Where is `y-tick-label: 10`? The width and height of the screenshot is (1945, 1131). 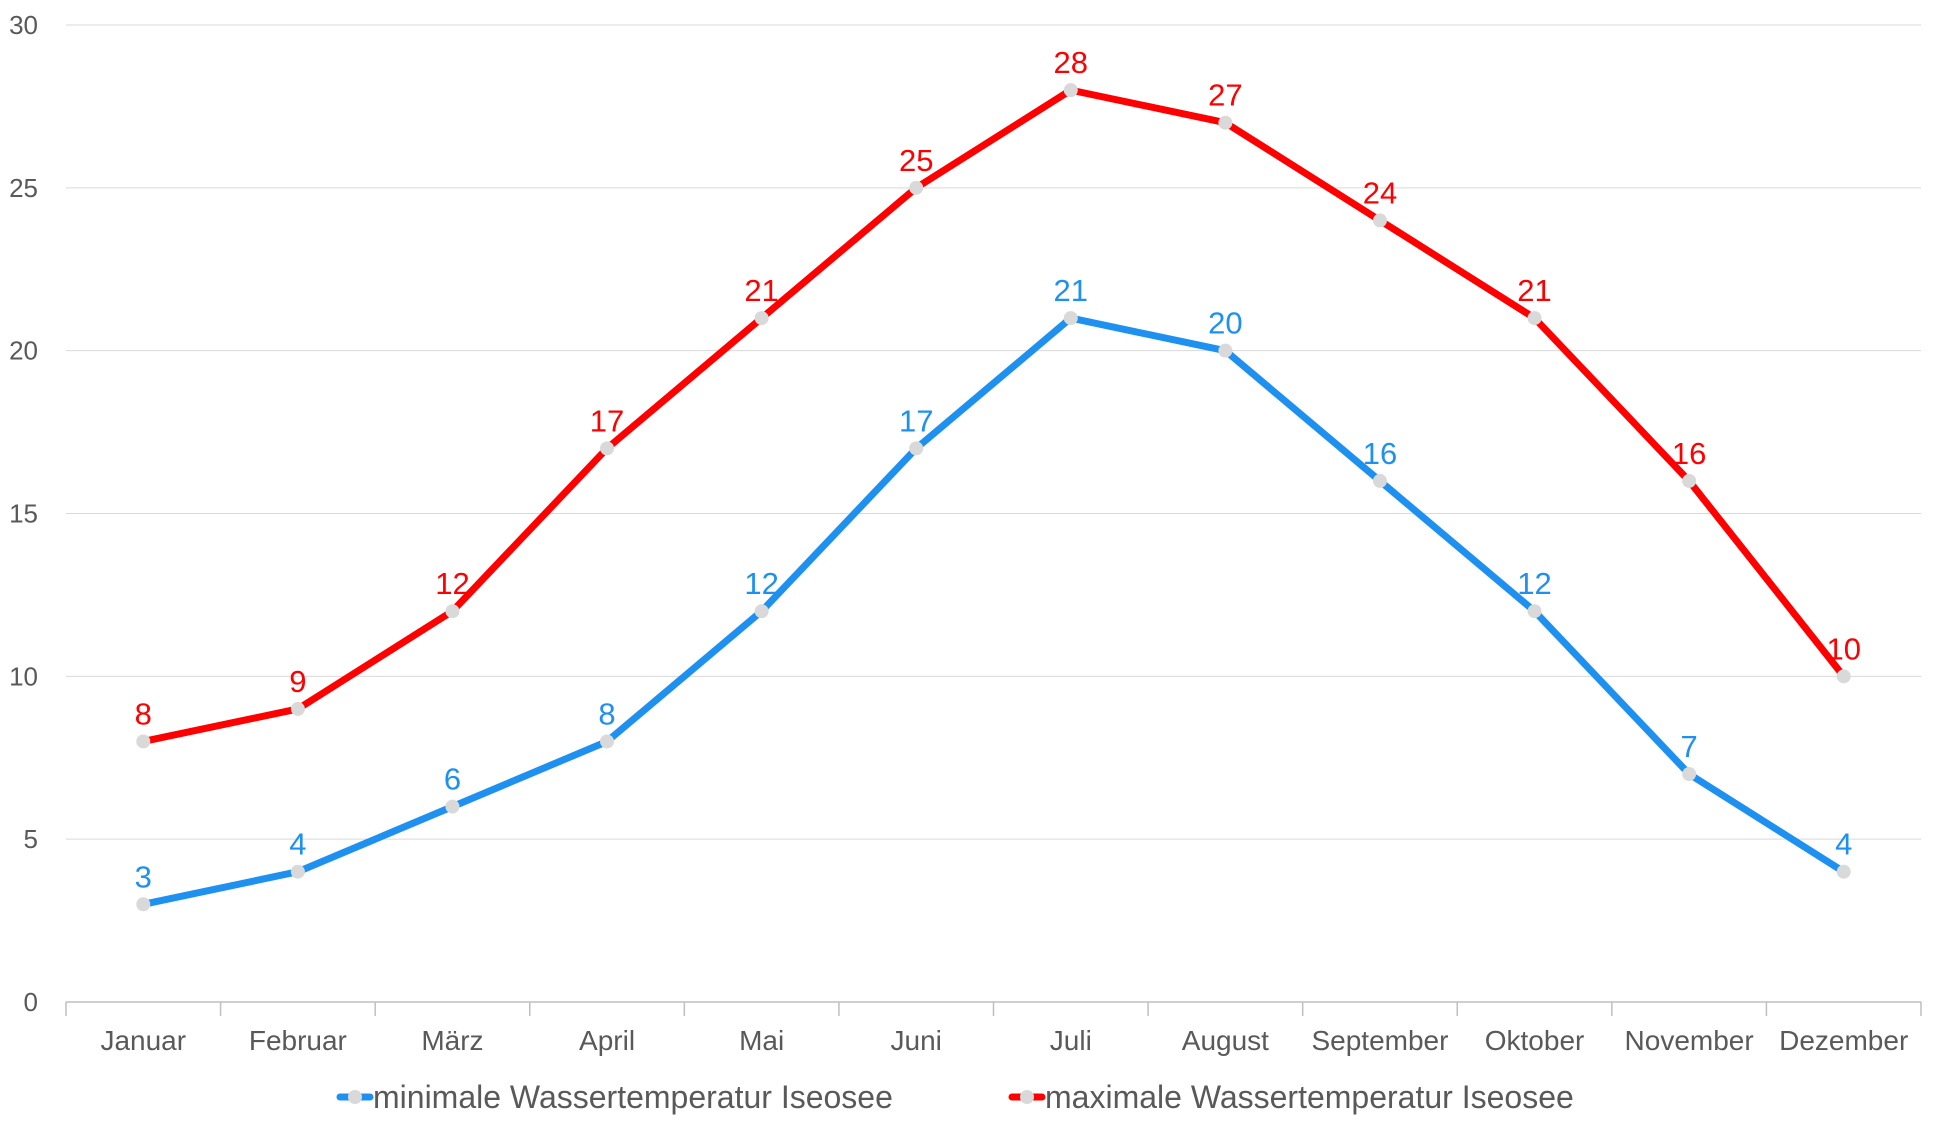
y-tick-label: 10 is located at coordinates (23, 676).